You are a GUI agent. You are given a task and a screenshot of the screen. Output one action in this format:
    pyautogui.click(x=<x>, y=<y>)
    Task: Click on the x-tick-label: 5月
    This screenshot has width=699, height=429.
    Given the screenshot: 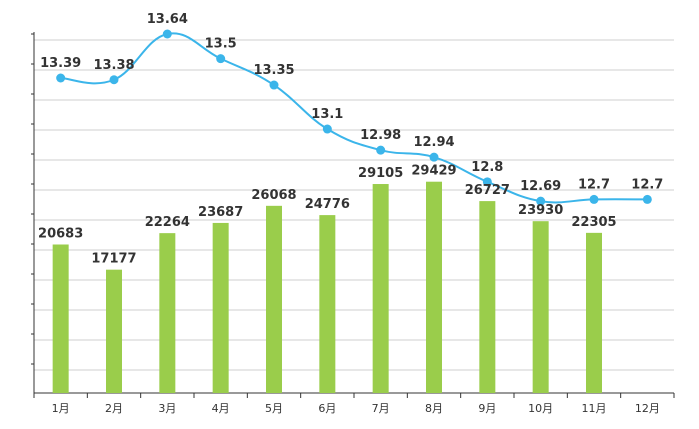 What is the action you would take?
    pyautogui.click(x=274, y=408)
    